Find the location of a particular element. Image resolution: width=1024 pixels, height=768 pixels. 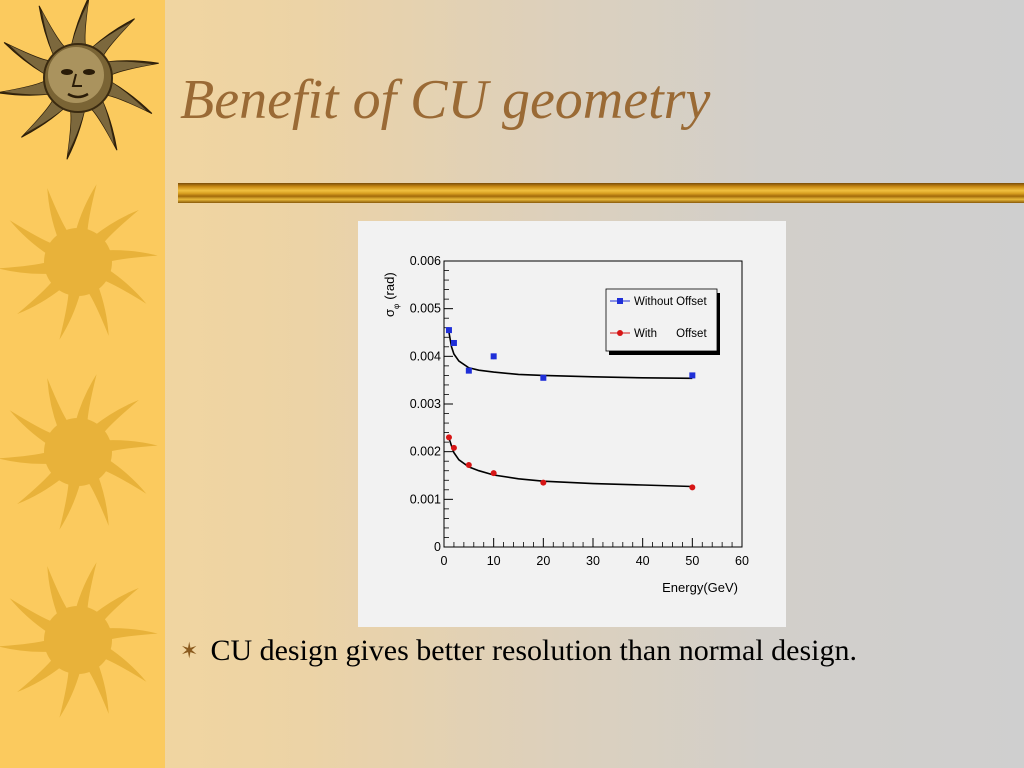

y-axis-label: σφ (rad) is located at coordinates (391, 294).